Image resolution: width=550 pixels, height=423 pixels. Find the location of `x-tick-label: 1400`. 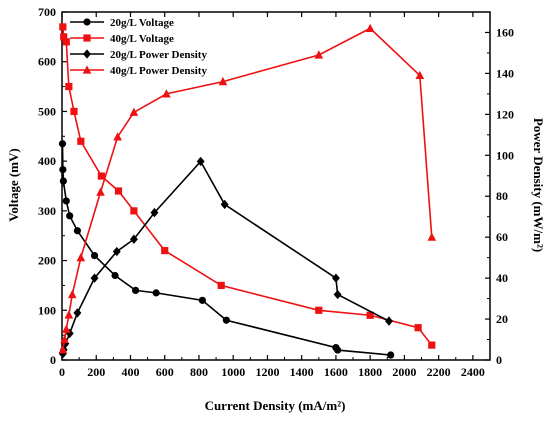

x-tick-label: 1400 is located at coordinates (302, 372).